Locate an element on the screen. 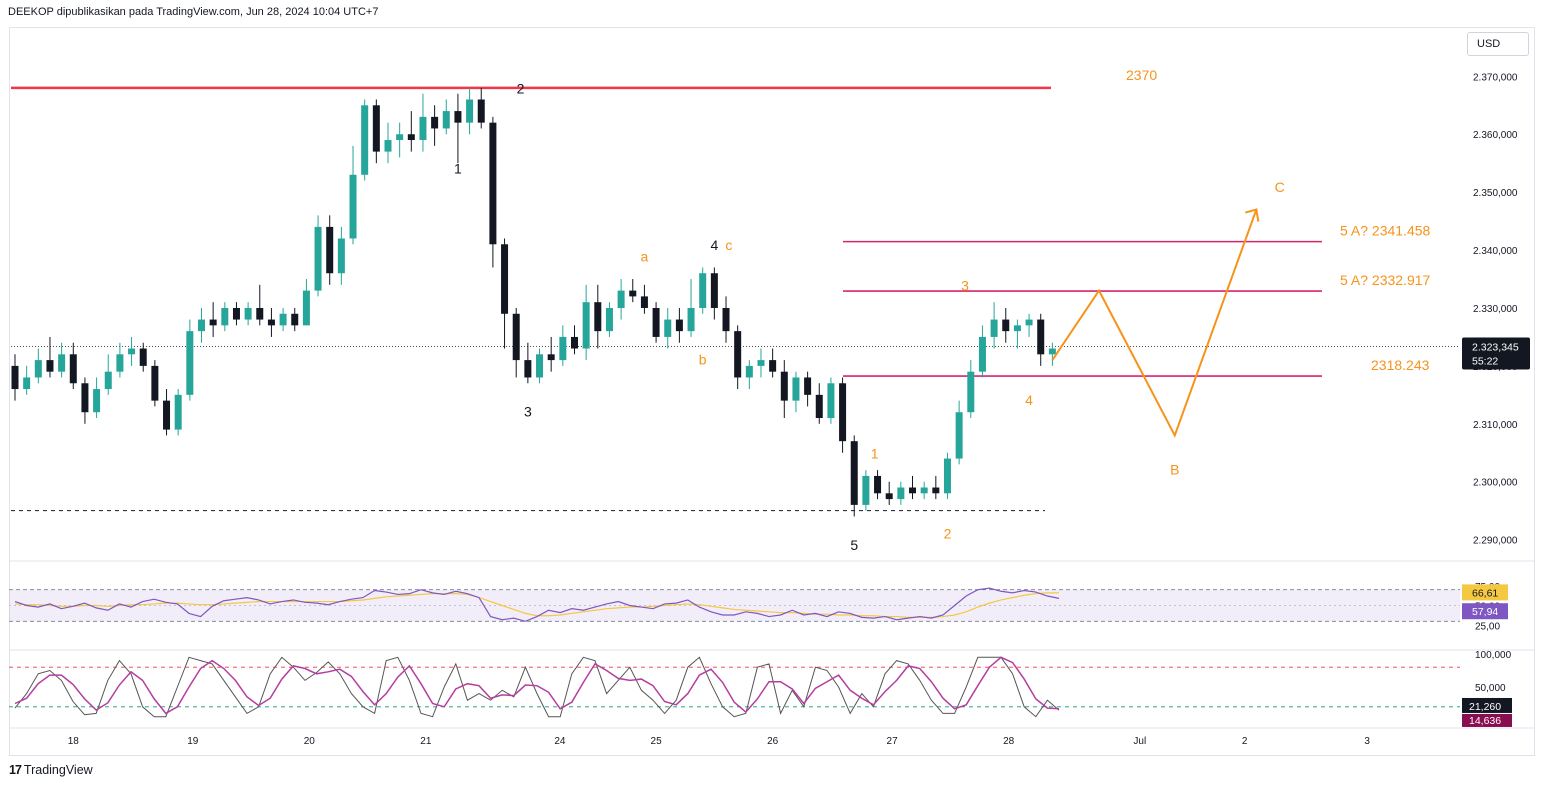  x-tick-label: 19 is located at coordinates (193, 741).